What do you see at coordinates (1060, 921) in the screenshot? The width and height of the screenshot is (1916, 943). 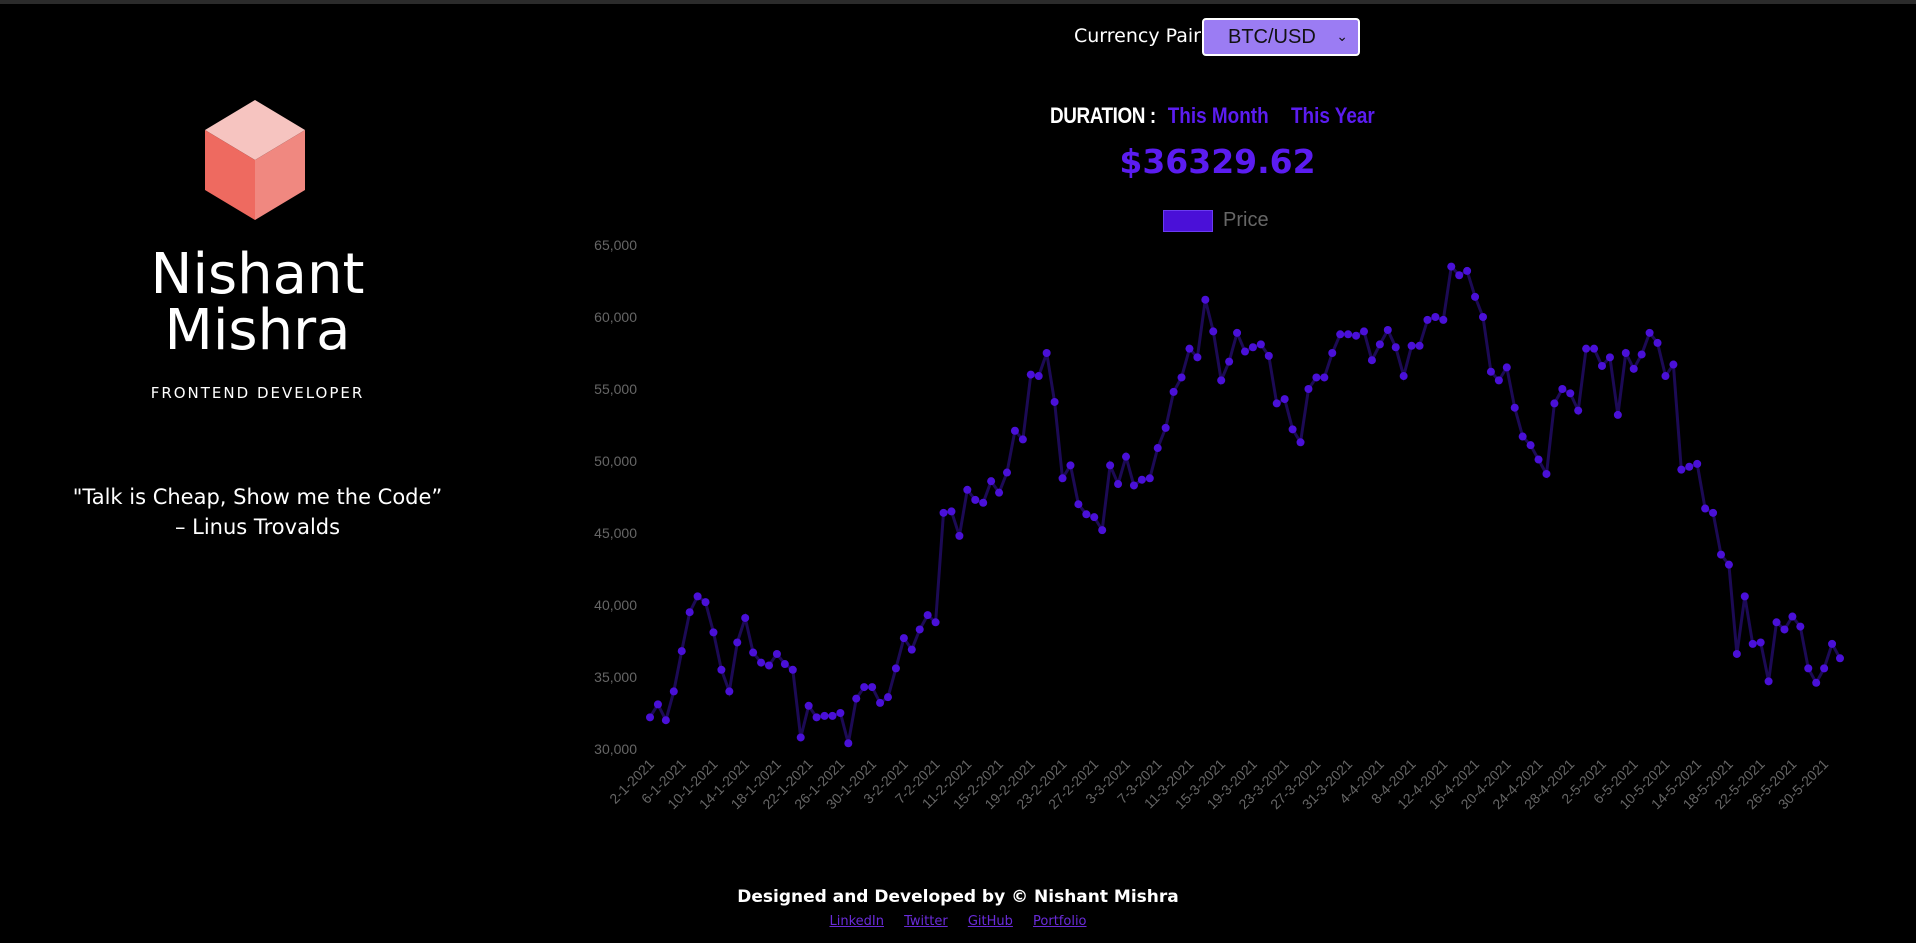 I see `portfolio-link: Portfolio` at bounding box center [1060, 921].